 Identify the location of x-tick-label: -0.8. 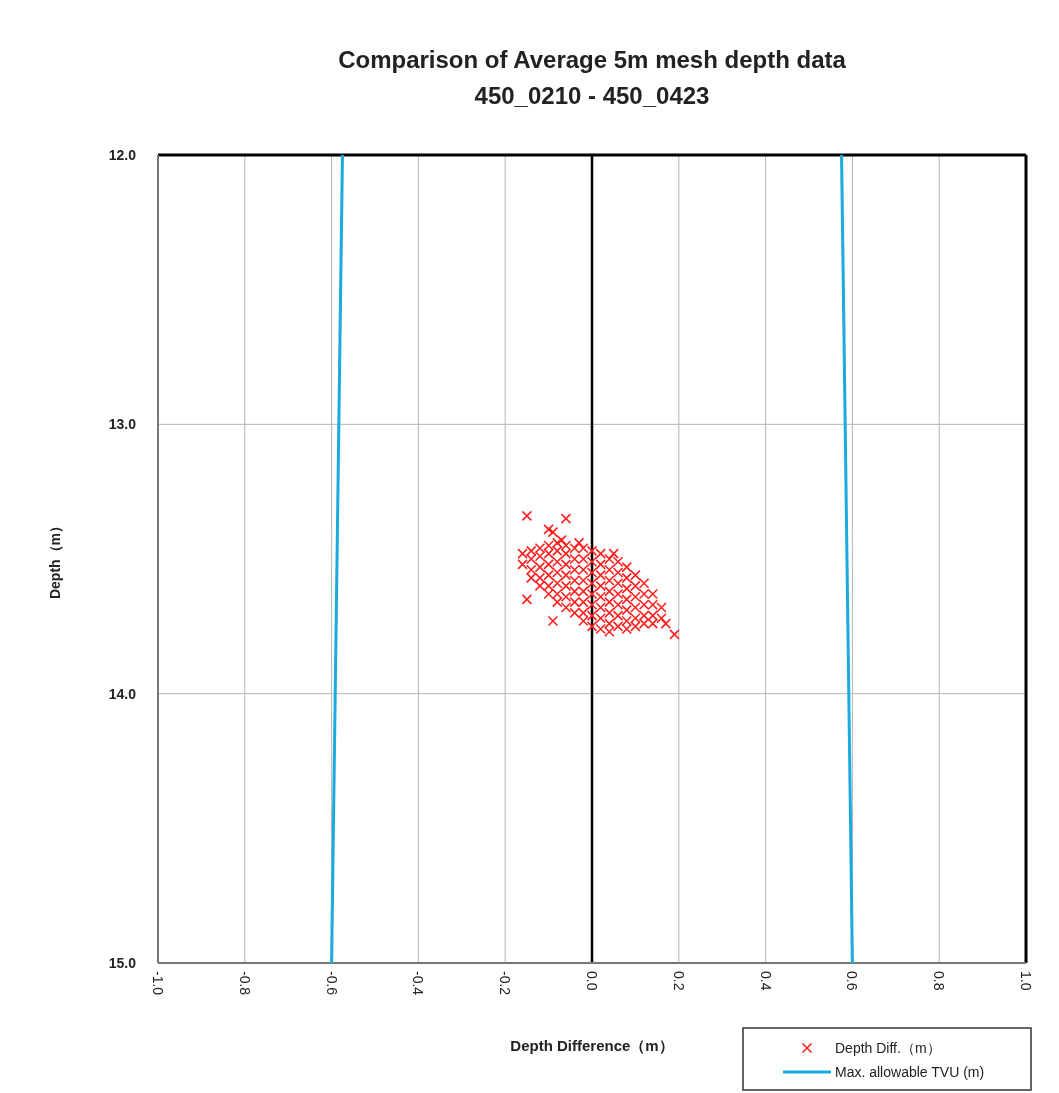
(244, 983).